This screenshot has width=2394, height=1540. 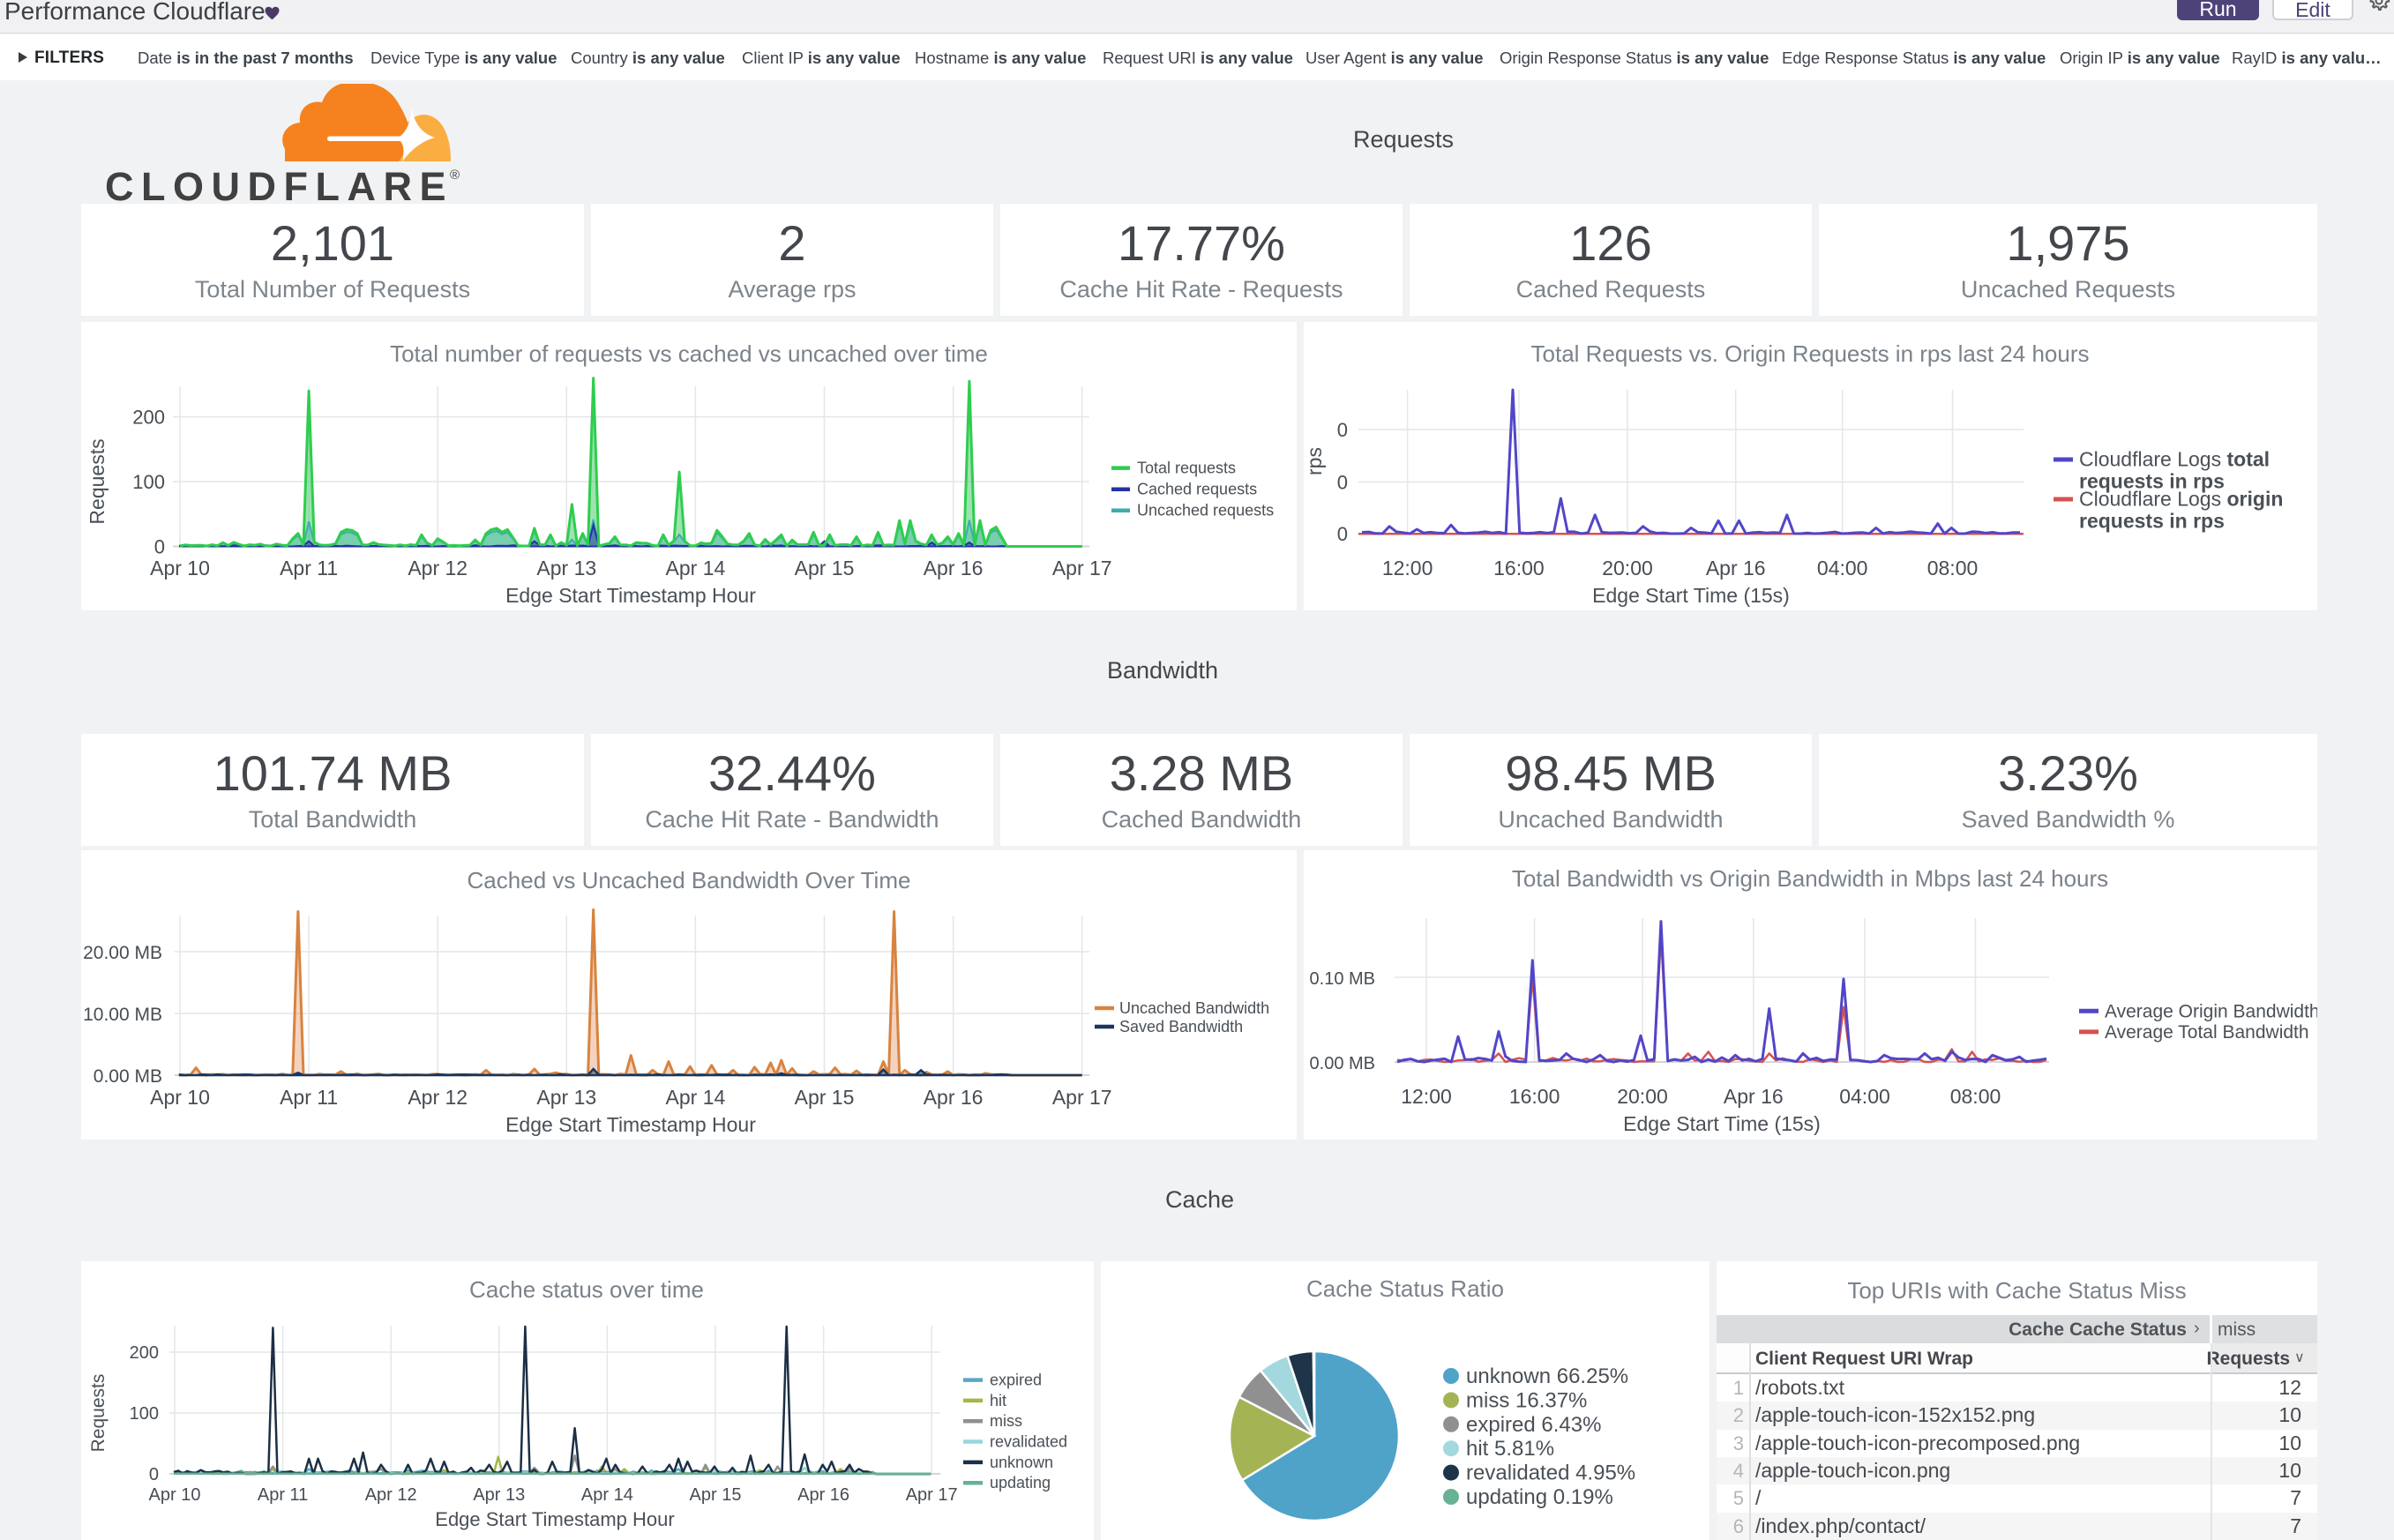 What do you see at coordinates (123, 953) in the screenshot?
I see `svg-text: 20.00 MB` at bounding box center [123, 953].